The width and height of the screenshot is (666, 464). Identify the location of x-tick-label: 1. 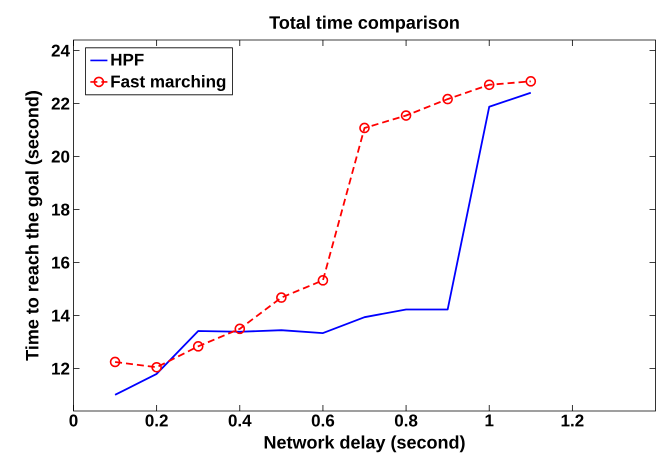
(490, 420).